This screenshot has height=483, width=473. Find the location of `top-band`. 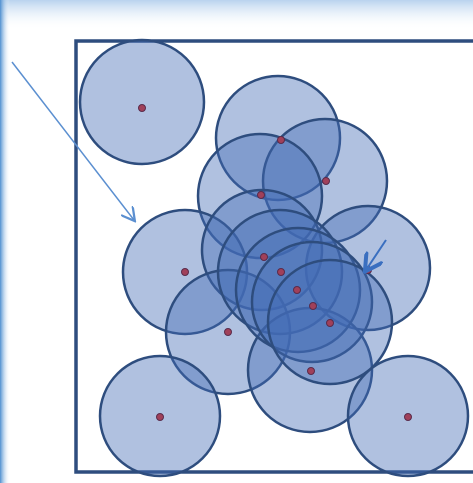

top-band is located at coordinates (236, 15).